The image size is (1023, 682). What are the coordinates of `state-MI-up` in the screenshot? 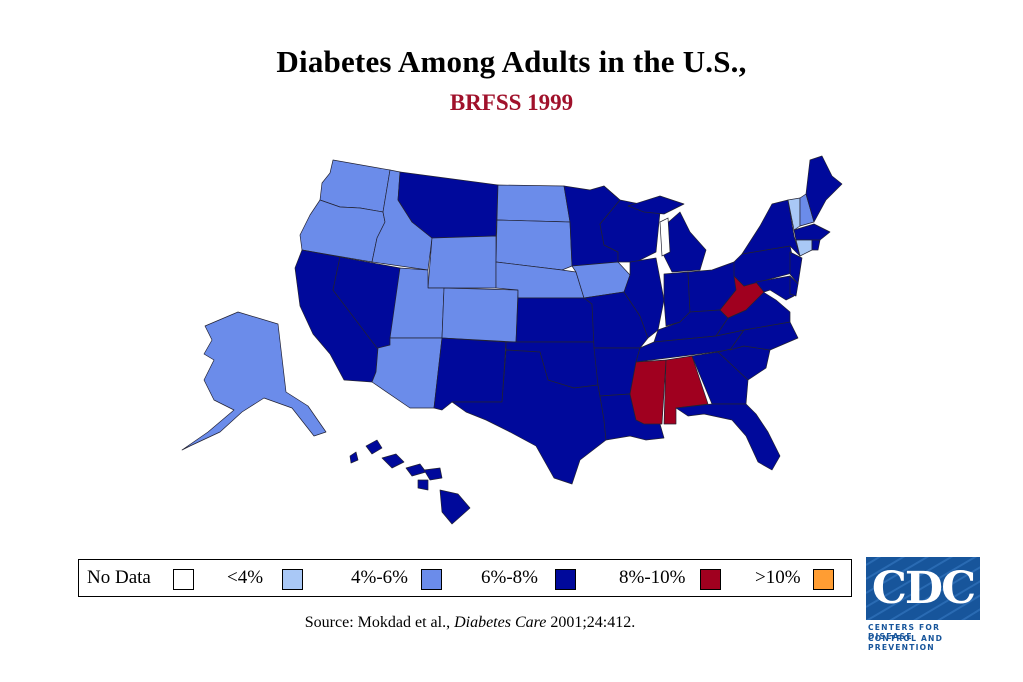 It's located at (656, 205).